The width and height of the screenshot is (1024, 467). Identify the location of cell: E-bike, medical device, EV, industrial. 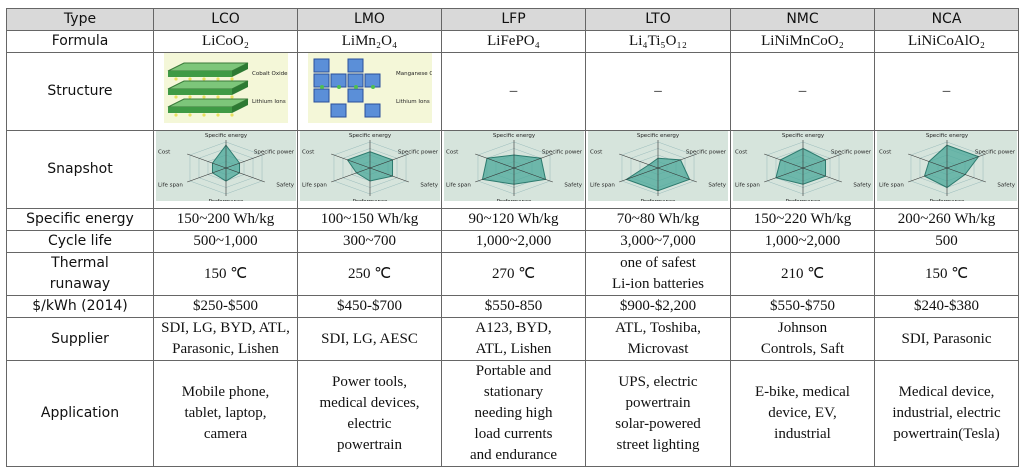
(802, 413).